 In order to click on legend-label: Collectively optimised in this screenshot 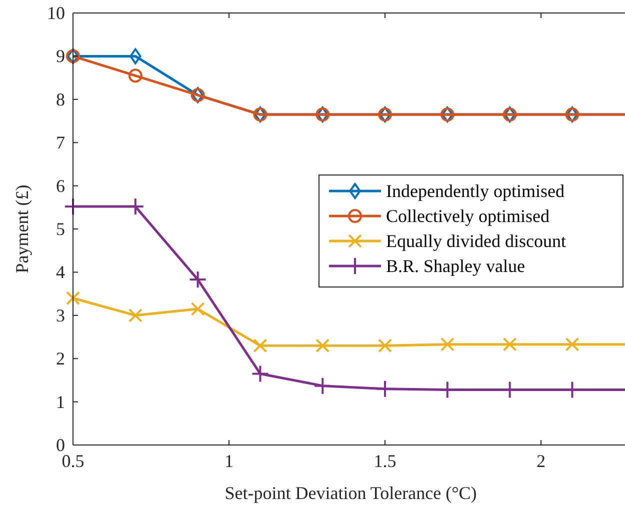, I will do `click(468, 216)`.